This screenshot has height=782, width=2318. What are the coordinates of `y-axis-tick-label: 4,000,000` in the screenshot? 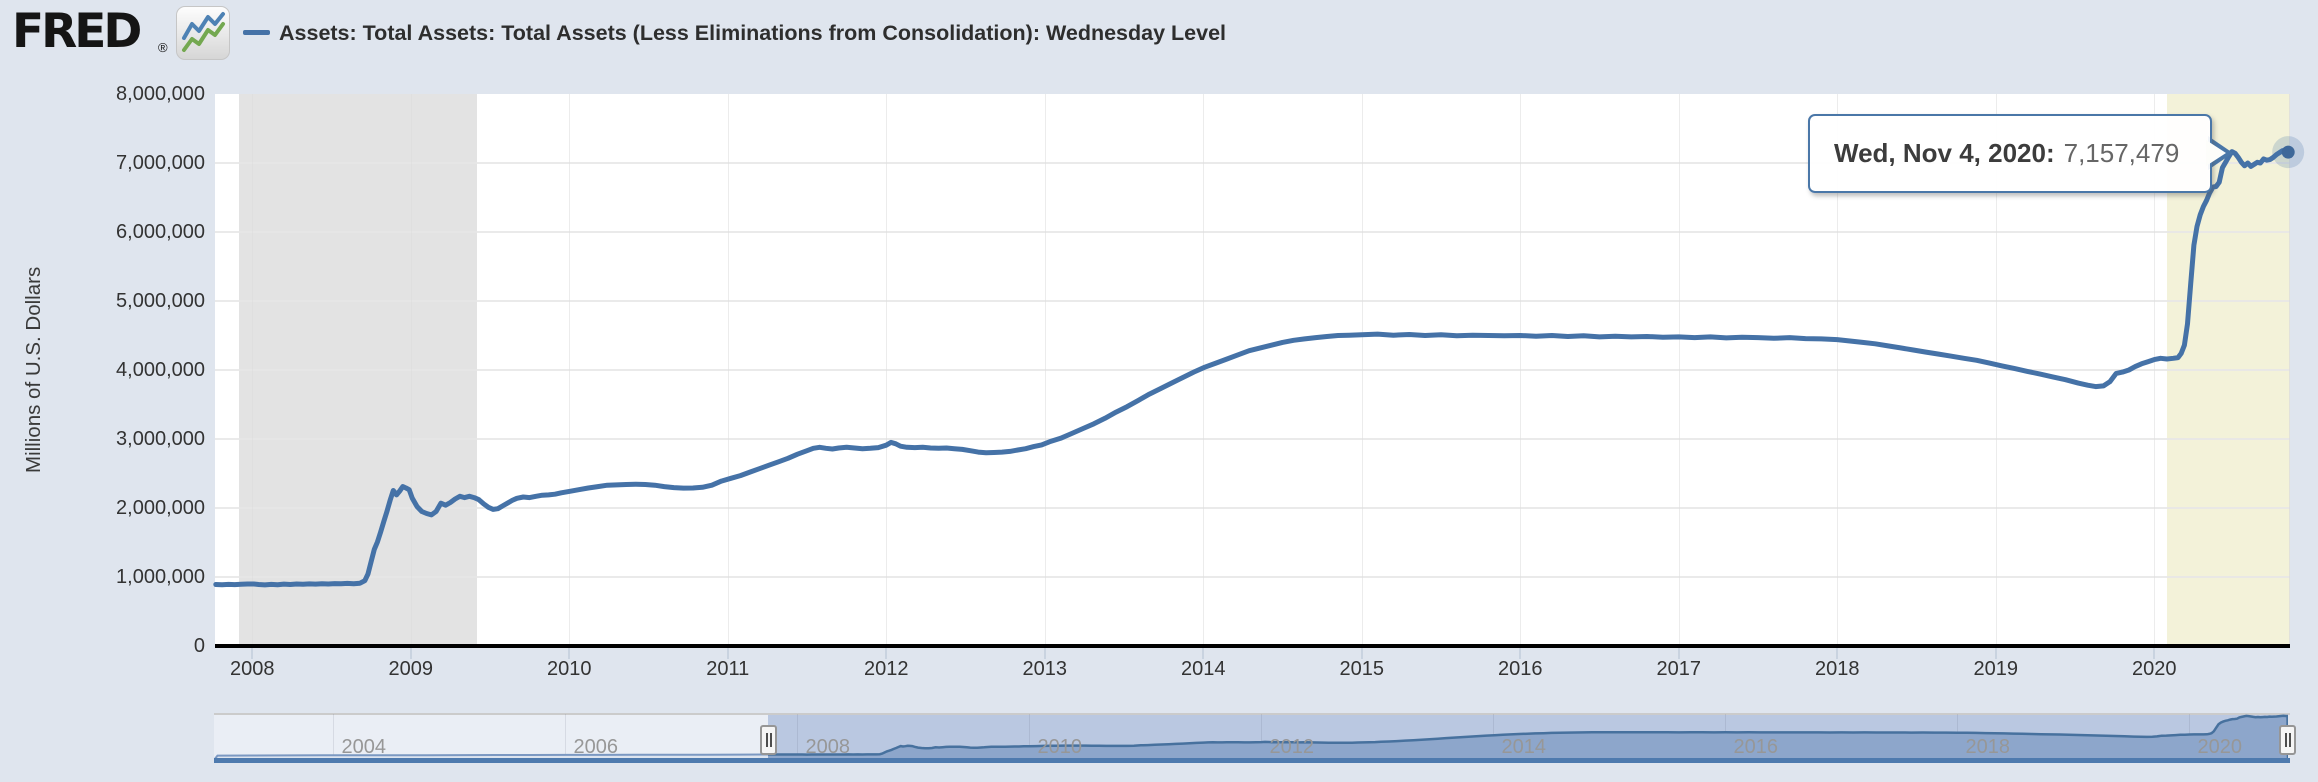 It's located at (160, 370).